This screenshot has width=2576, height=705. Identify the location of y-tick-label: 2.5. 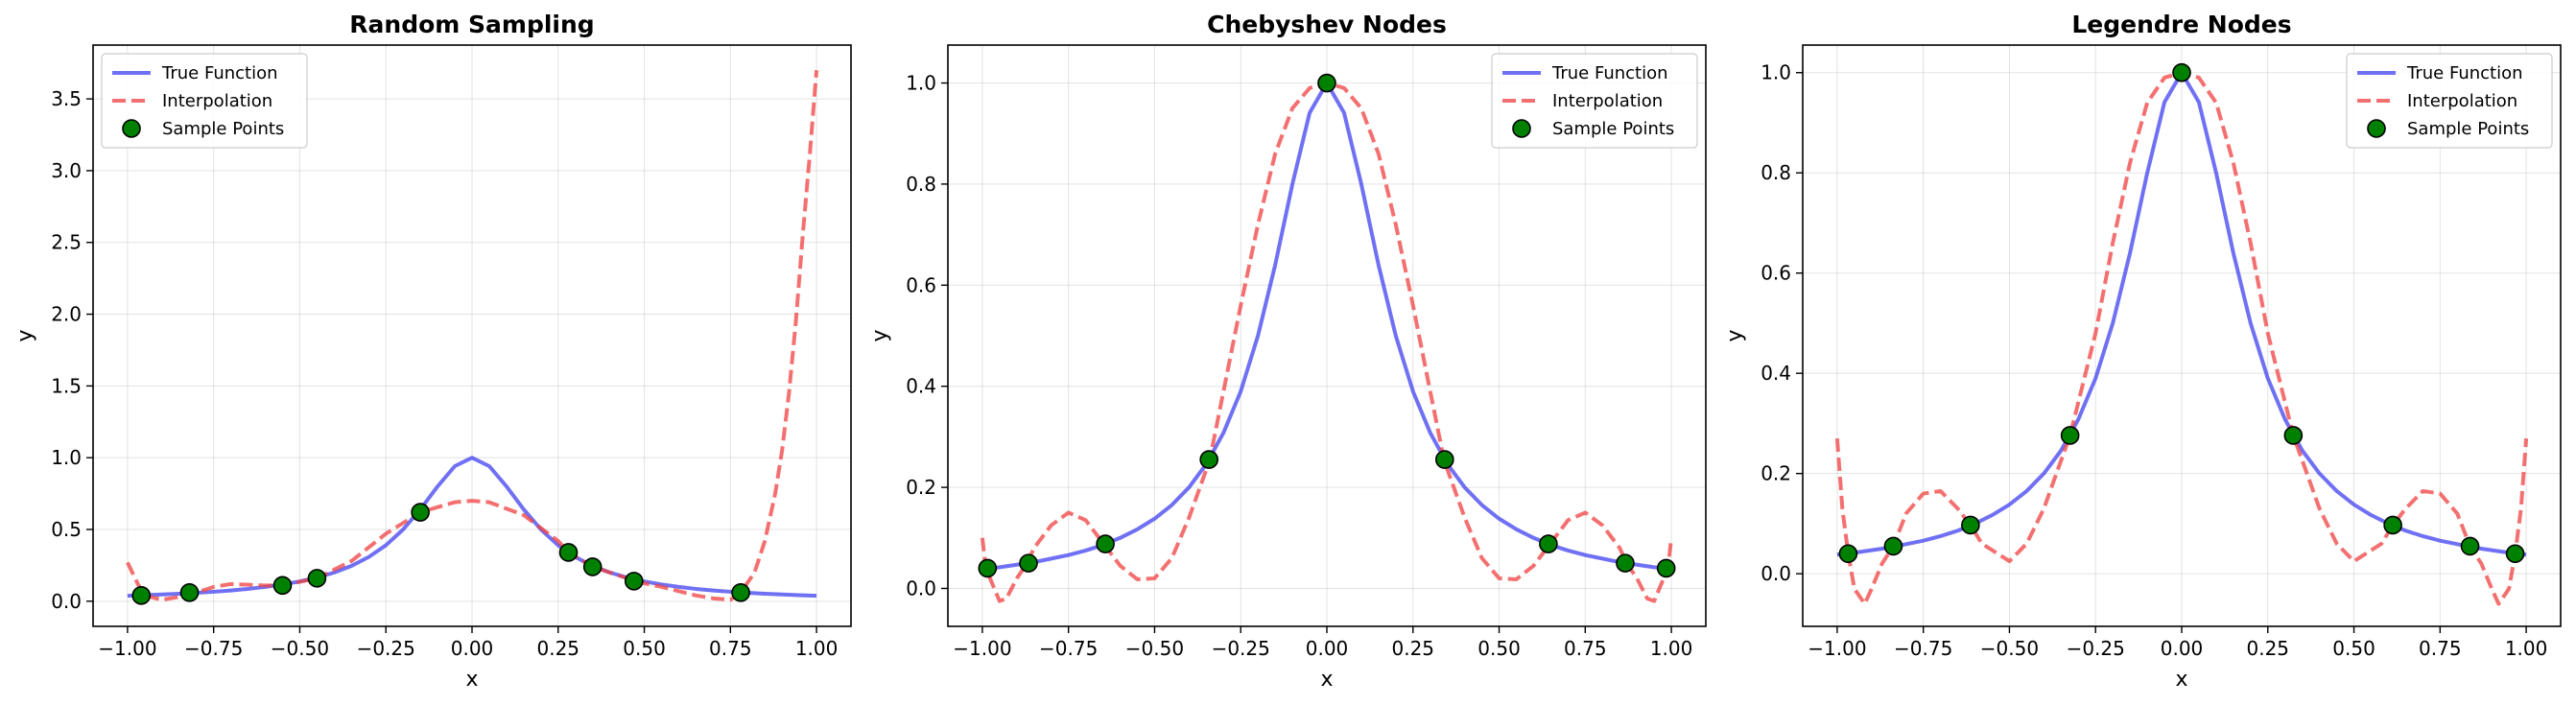
(67, 242).